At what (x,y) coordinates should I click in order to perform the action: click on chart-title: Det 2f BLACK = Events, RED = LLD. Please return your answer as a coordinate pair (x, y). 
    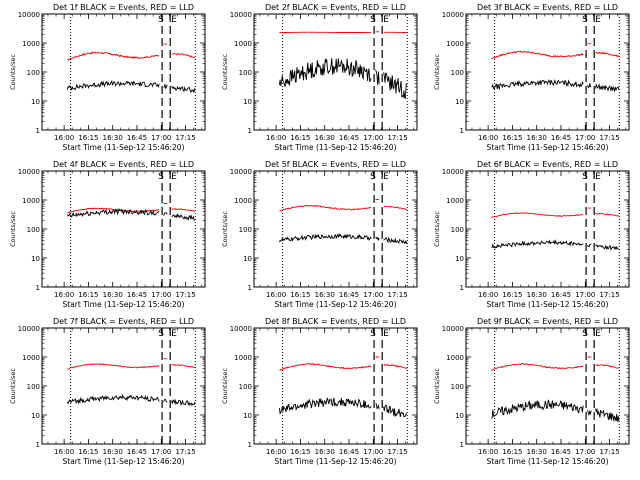
    Looking at the image, I should click on (335, 7).